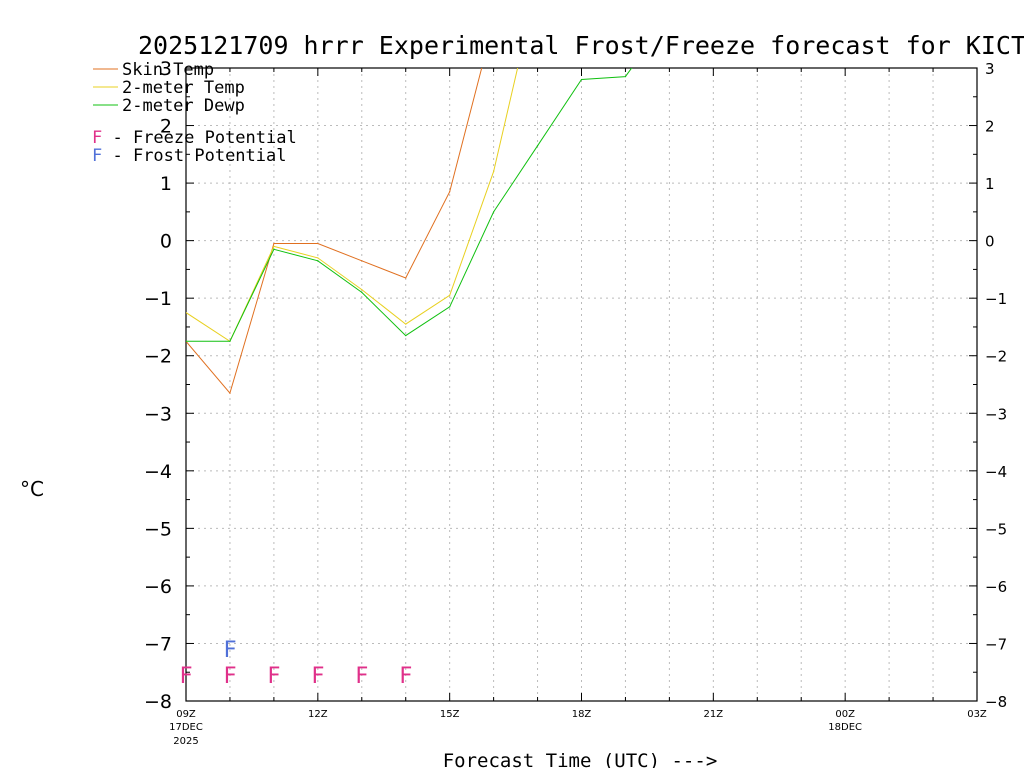  I want to click on y-tick-label-left: −4, so click(158, 472).